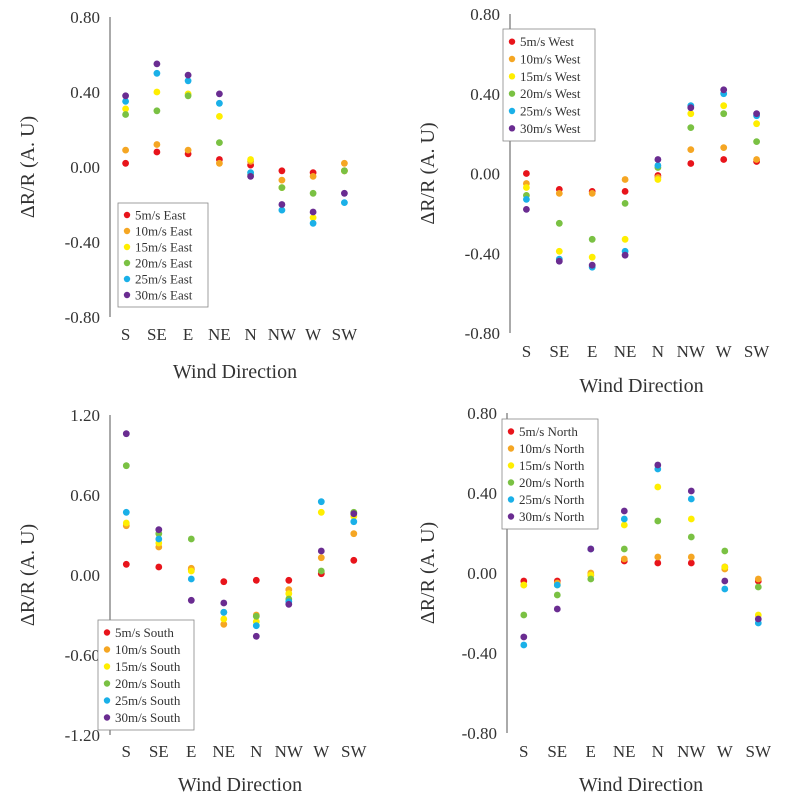 The width and height of the screenshot is (800, 799). Describe the element at coordinates (479, 653) in the screenshot. I see `y-tick-label: -0.40` at that location.